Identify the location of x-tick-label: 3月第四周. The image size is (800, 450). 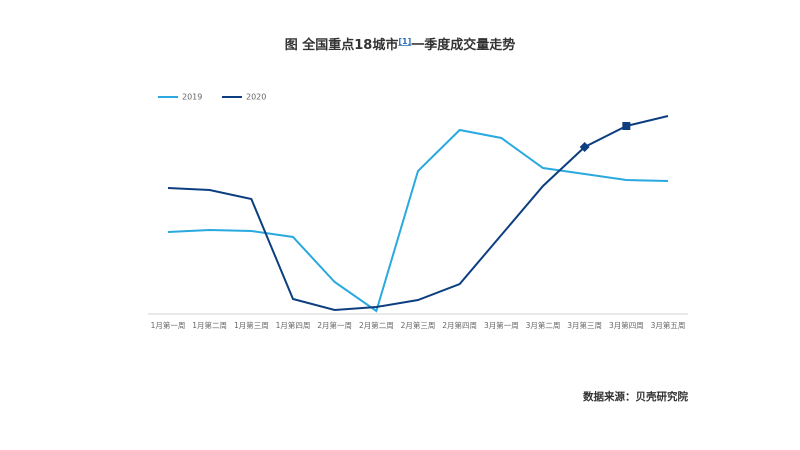
(626, 325).